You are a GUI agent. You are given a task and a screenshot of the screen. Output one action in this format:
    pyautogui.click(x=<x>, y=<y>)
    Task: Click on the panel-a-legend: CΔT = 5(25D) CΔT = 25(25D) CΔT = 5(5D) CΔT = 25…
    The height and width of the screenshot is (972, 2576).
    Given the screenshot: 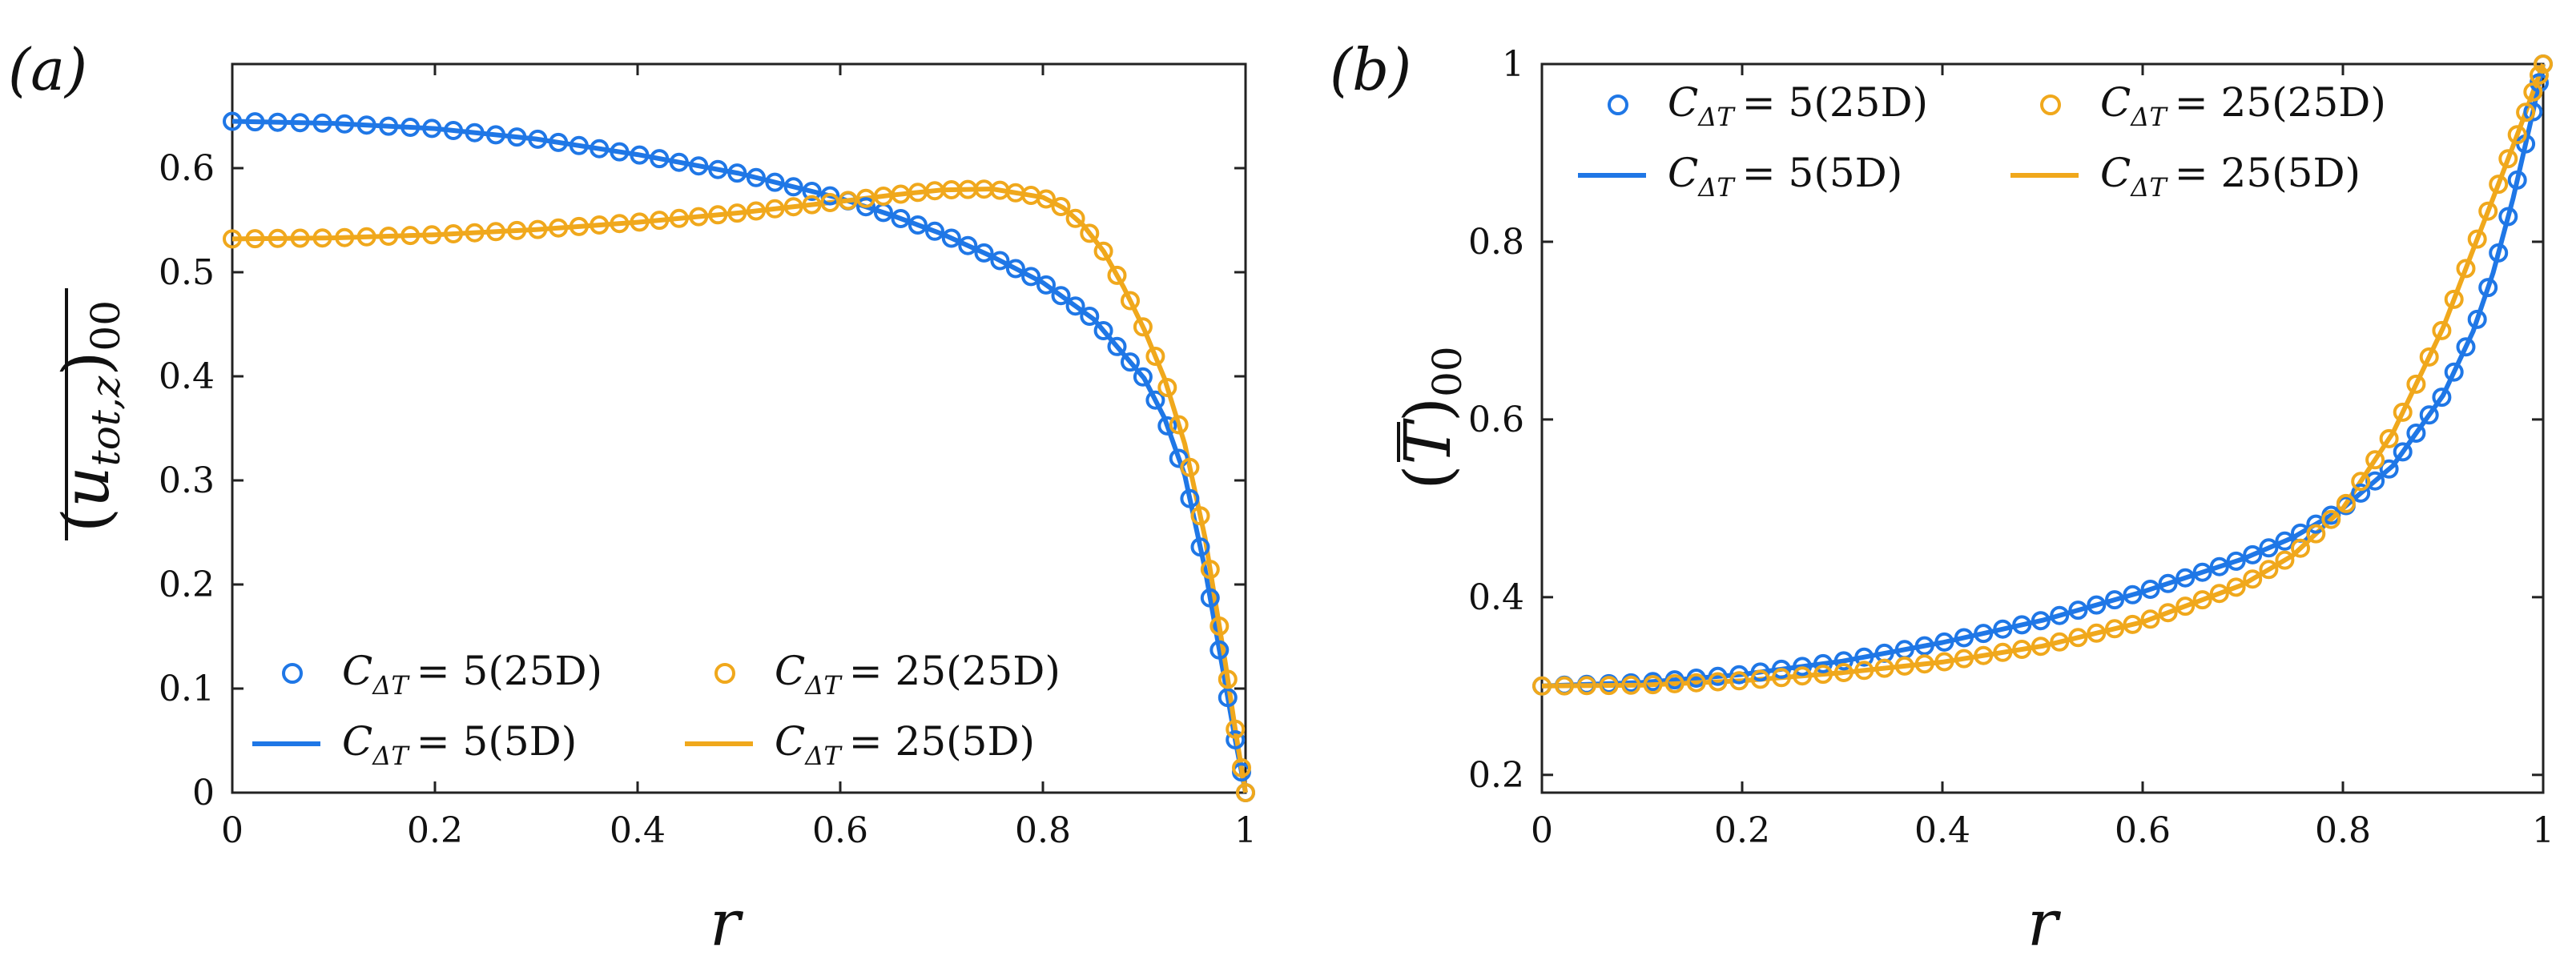 What is the action you would take?
    pyautogui.click(x=656, y=709)
    